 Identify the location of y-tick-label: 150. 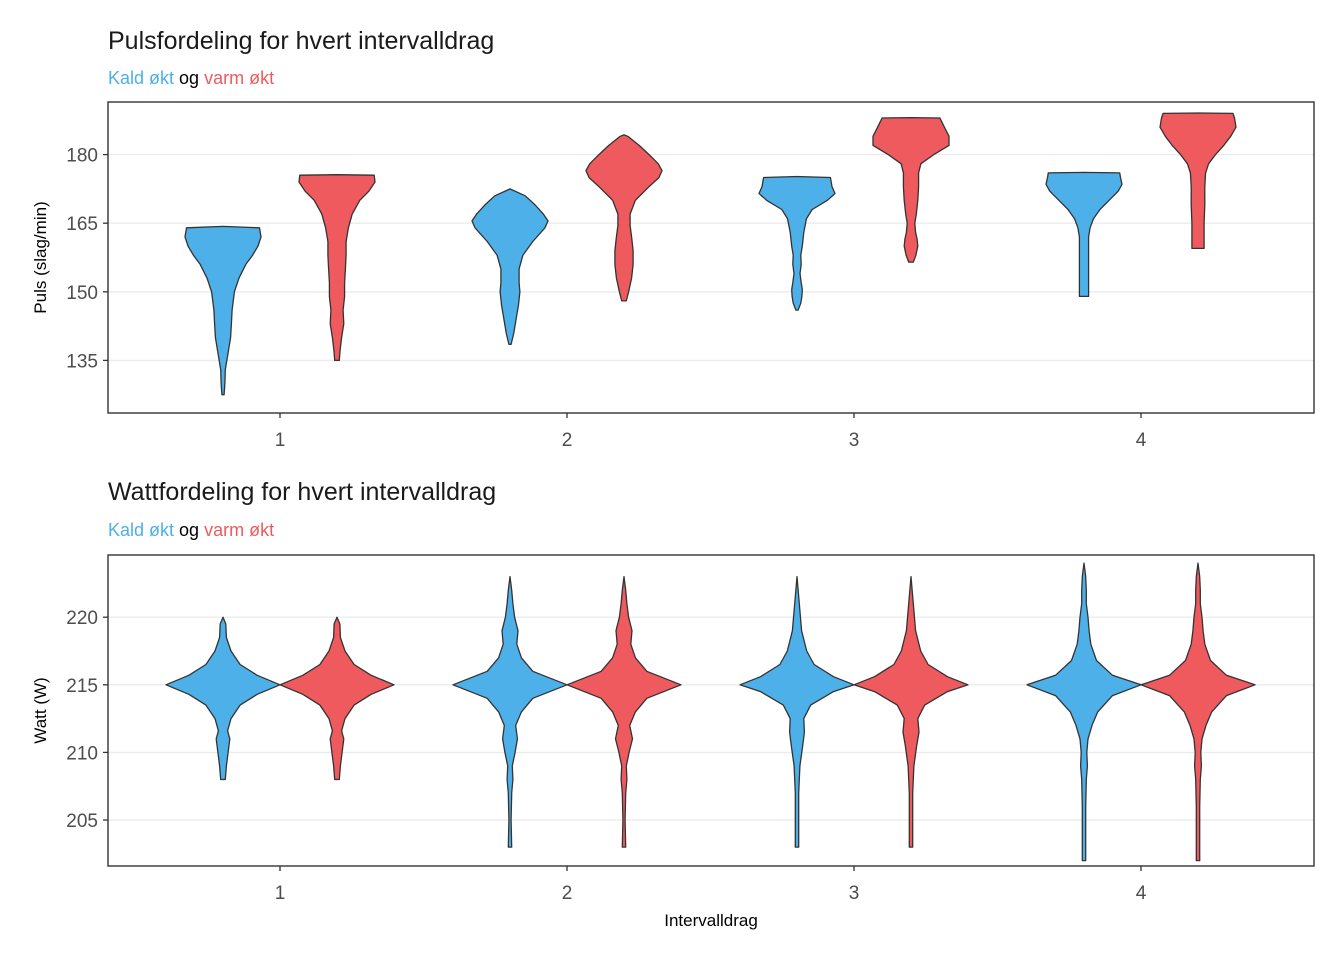
(82, 293).